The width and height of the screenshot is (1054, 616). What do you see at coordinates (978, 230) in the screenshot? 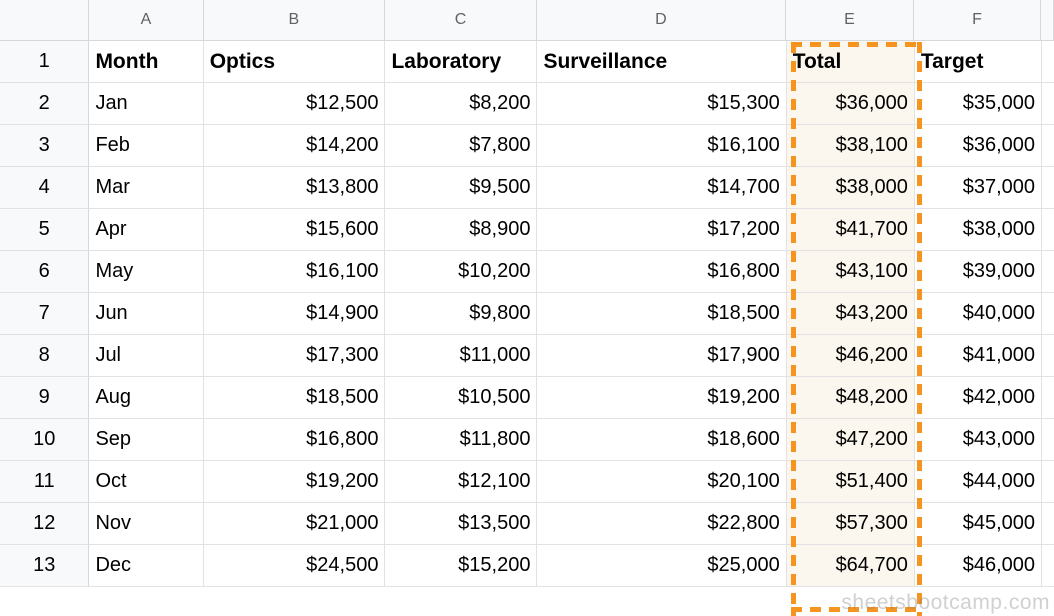
I see `cell-target: $38,000` at bounding box center [978, 230].